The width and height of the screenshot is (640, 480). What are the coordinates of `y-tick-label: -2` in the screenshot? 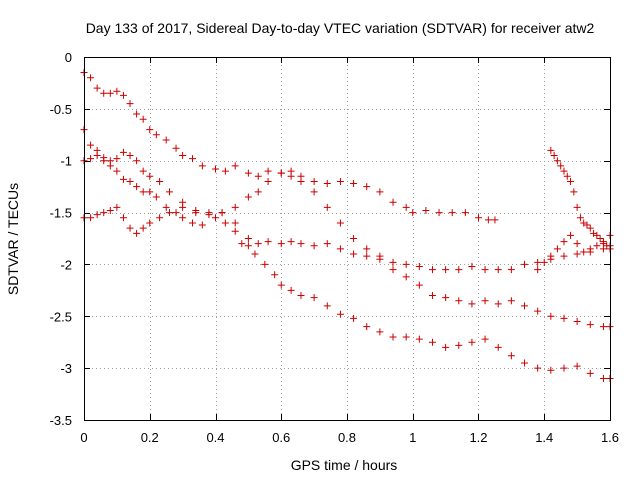 It's located at (66, 264).